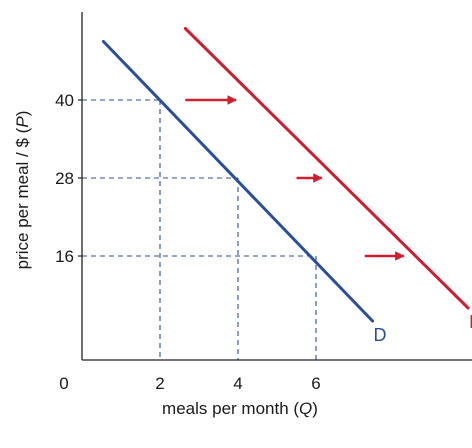 This screenshot has height=448, width=472. I want to click on x-axis-label-close: ), so click(315, 408).